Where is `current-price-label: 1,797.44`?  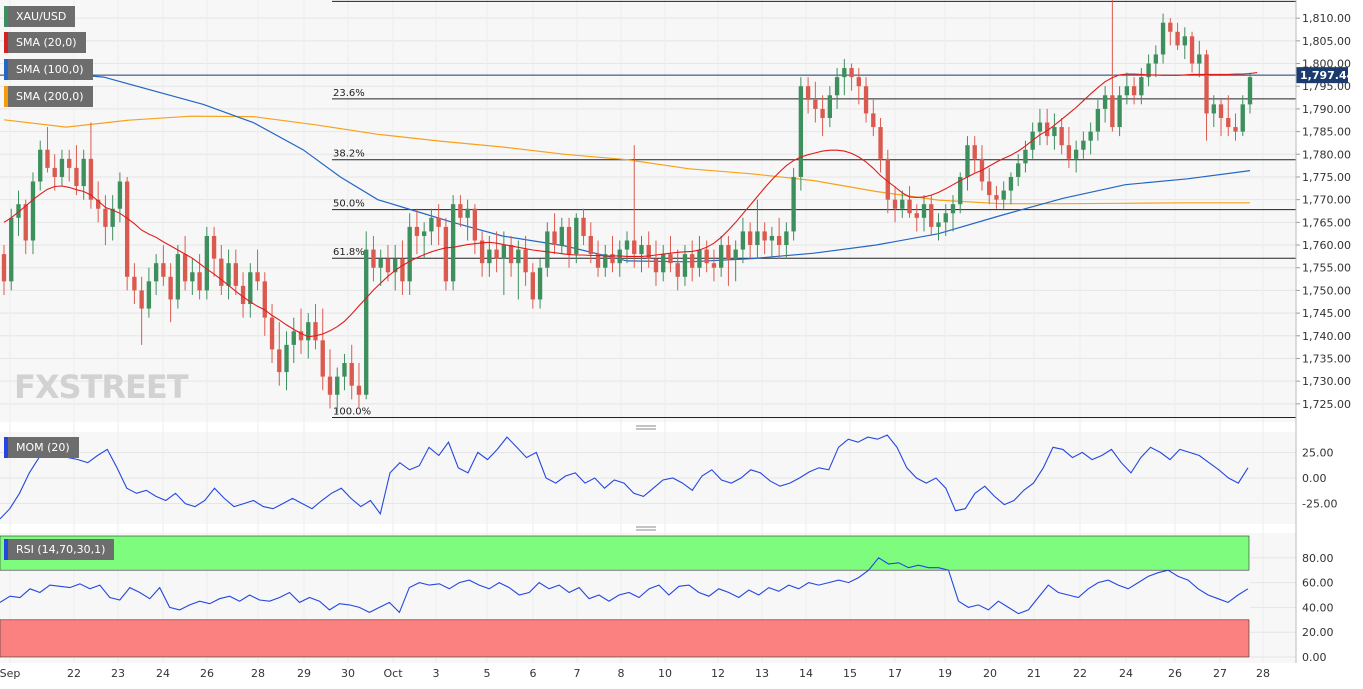
current-price-label: 1,797.44 is located at coordinates (1327, 75).